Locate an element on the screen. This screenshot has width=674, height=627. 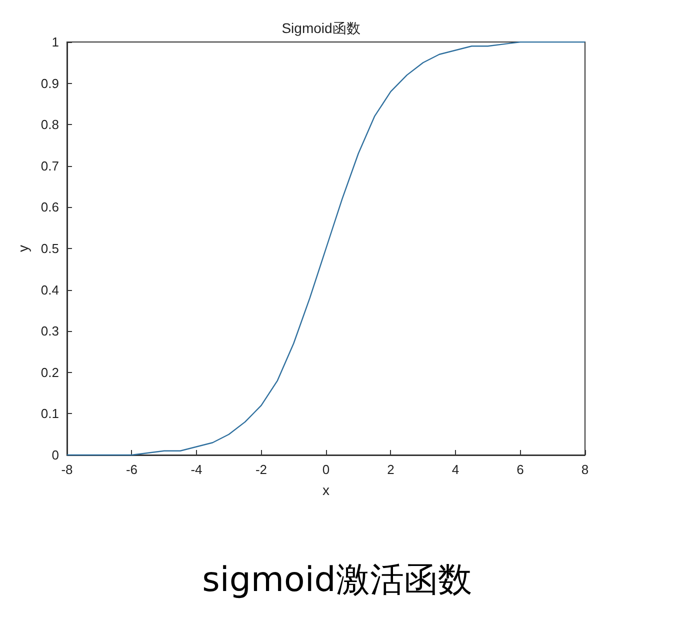
y-tick-label: 0.3 is located at coordinates (49, 331).